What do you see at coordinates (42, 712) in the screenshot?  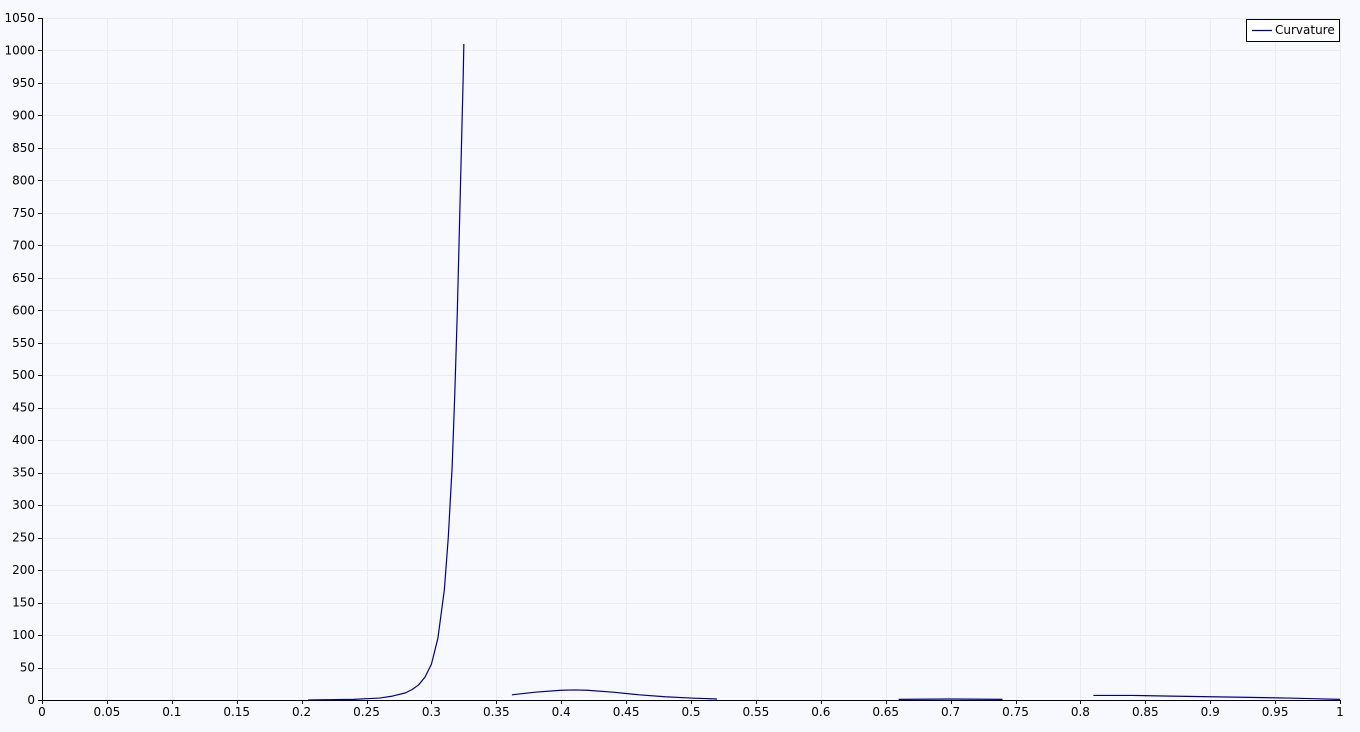 I see `x-tick-label: 0` at bounding box center [42, 712].